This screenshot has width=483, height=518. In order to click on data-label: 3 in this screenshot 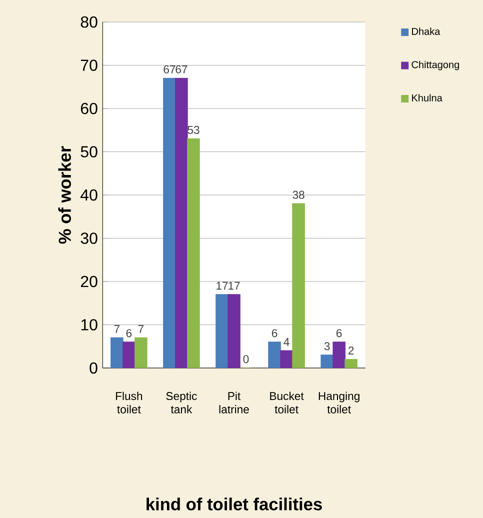, I will do `click(327, 346)`.